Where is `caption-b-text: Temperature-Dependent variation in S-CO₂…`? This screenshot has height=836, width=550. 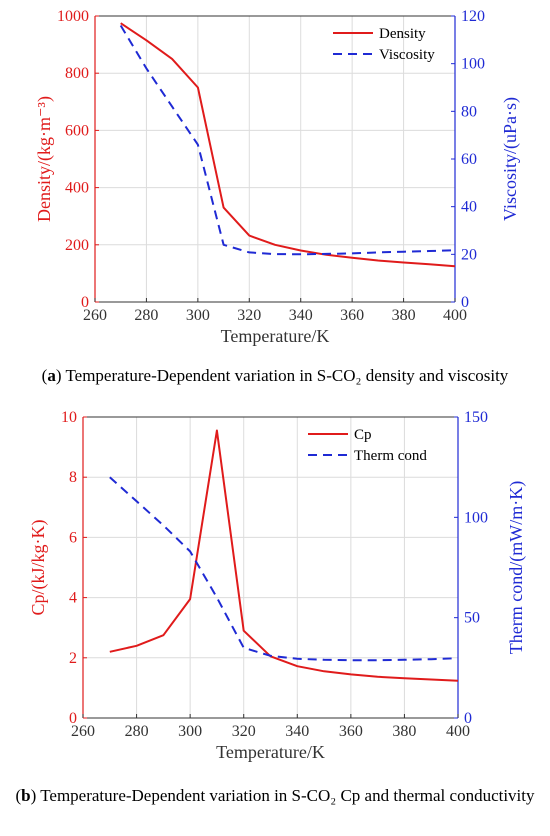 caption-b-text: Temperature-Dependent variation in S-CO₂… is located at coordinates (287, 795).